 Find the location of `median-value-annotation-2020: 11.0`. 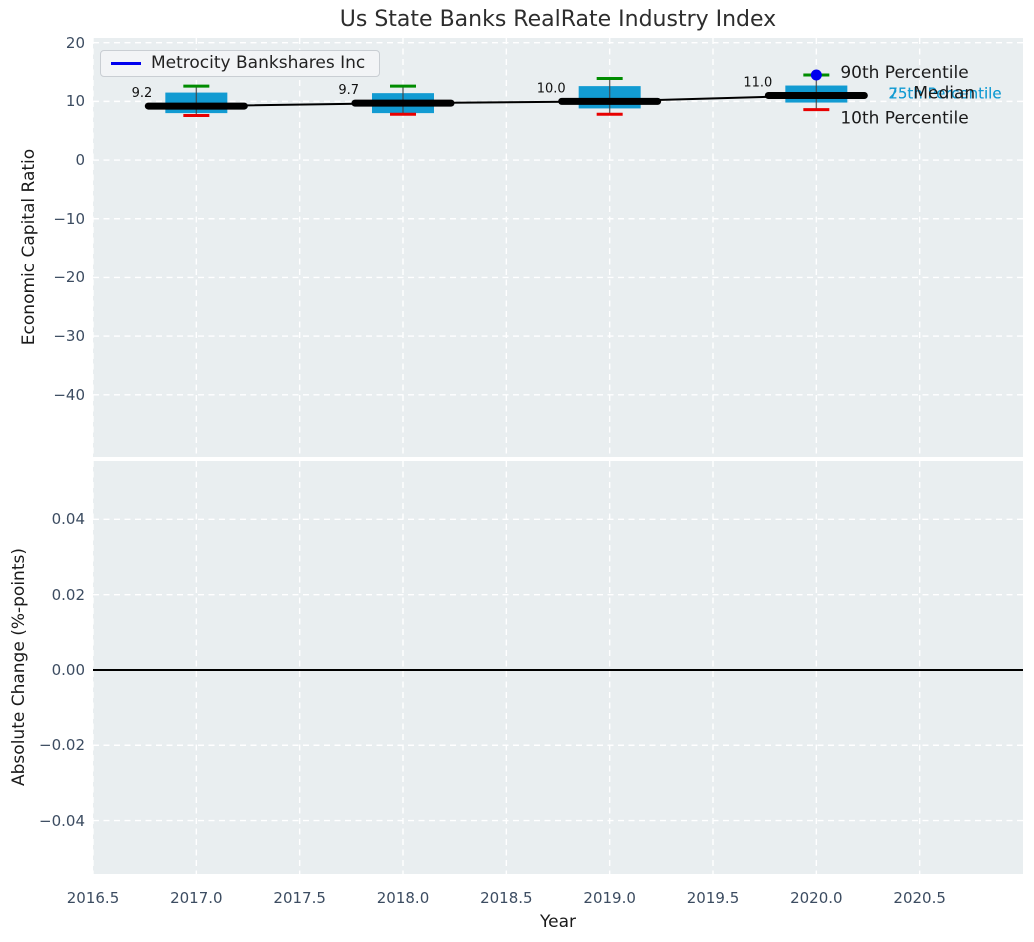

median-value-annotation-2020: 11.0 is located at coordinates (757, 83).